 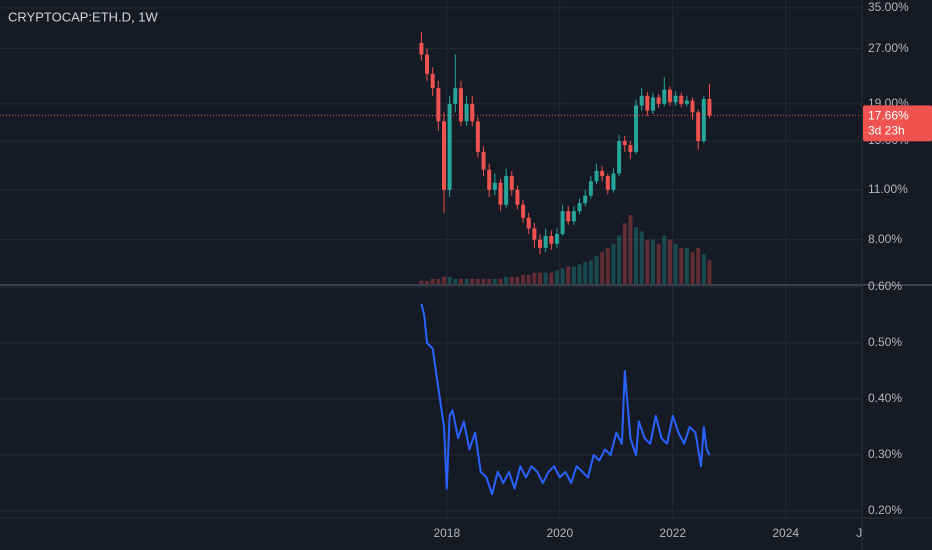 What do you see at coordinates (865, 533) in the screenshot?
I see `x-tick-label: Jun` at bounding box center [865, 533].